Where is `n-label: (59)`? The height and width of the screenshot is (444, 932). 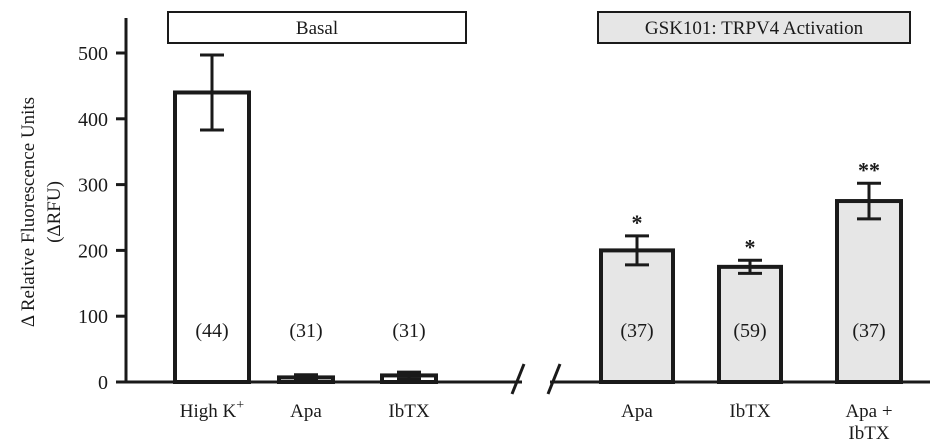
n-label: (59) is located at coordinates (749, 331).